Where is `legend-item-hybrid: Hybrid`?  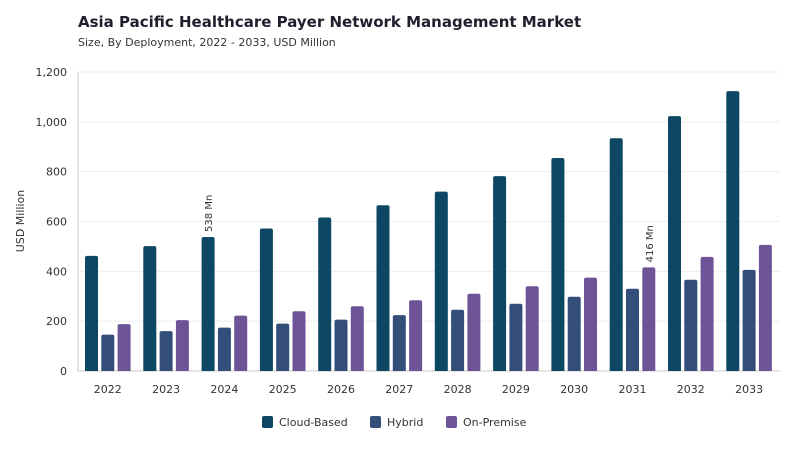
legend-item-hybrid: Hybrid is located at coordinates (396, 422).